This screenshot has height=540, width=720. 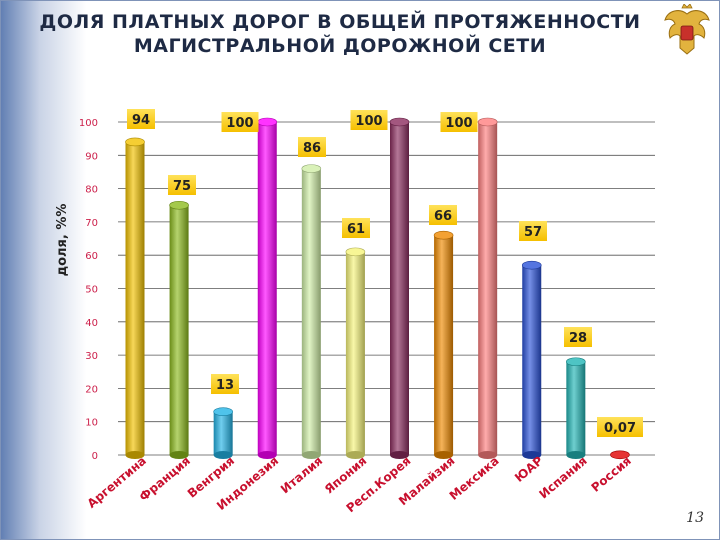 I want to click on y-tick-label: 80, so click(x=91, y=190).